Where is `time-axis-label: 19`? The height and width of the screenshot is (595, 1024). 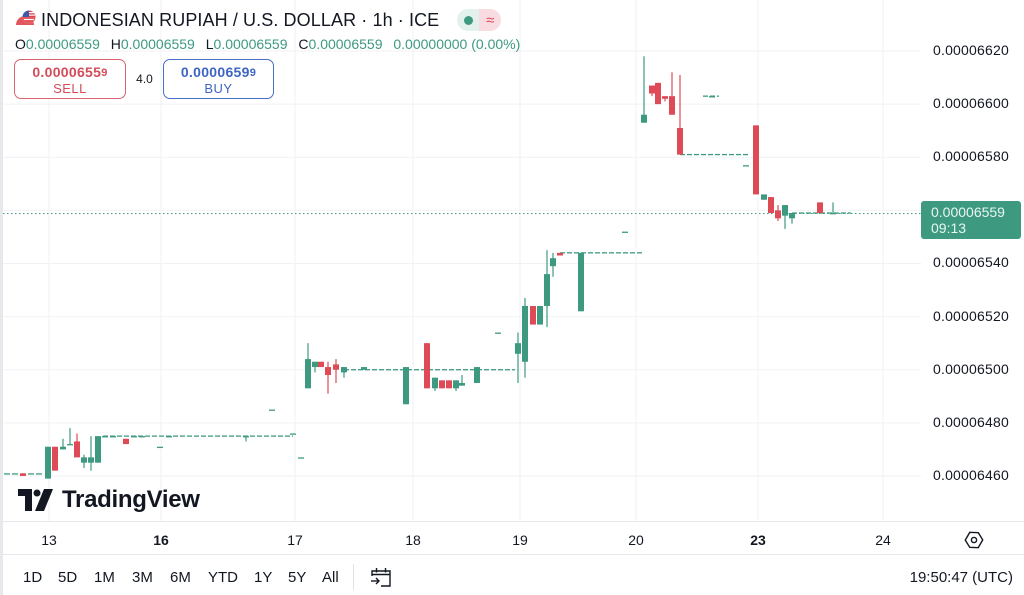 time-axis-label: 19 is located at coordinates (520, 540).